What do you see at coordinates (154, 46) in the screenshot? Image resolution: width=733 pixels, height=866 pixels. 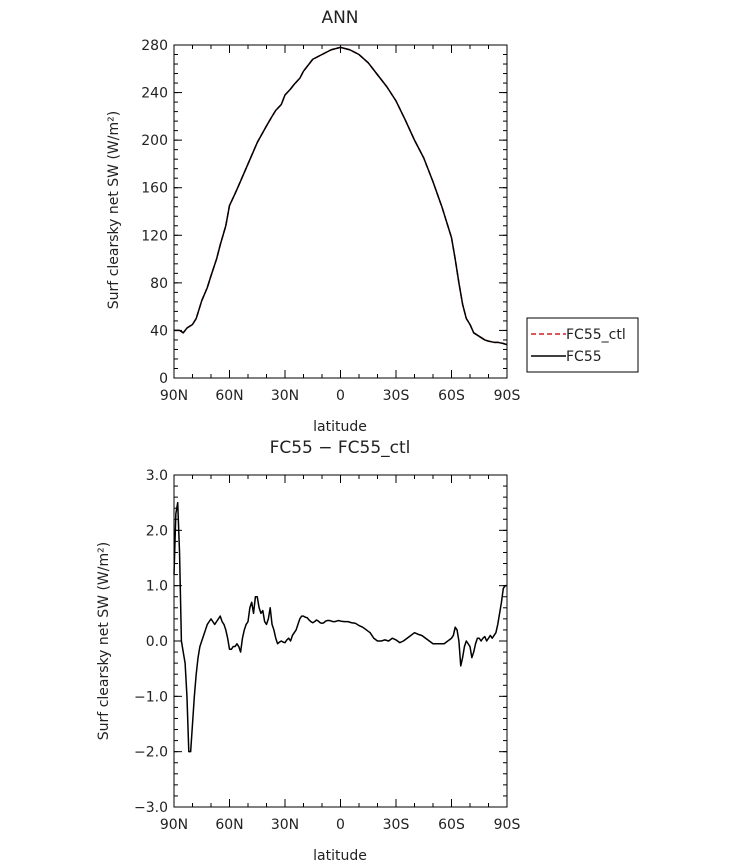 I see `y-tick-label: 280` at bounding box center [154, 46].